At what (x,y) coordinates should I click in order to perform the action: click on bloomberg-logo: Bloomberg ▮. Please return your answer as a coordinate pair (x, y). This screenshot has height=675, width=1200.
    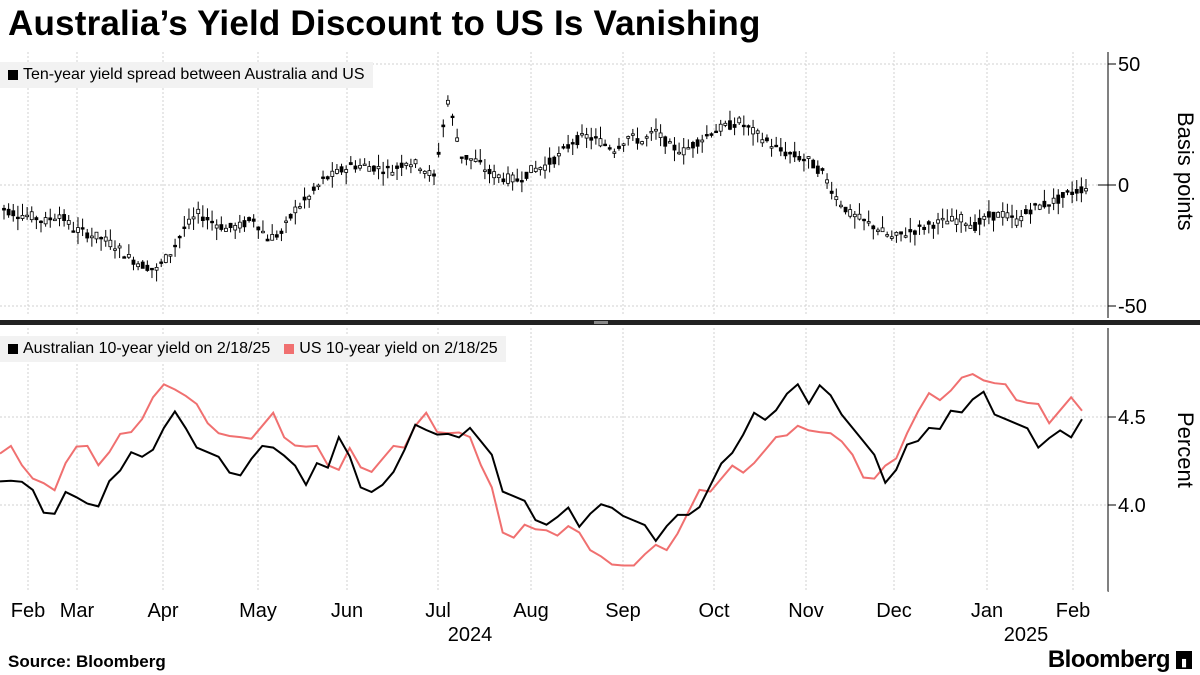
    Looking at the image, I should click on (1120, 660).